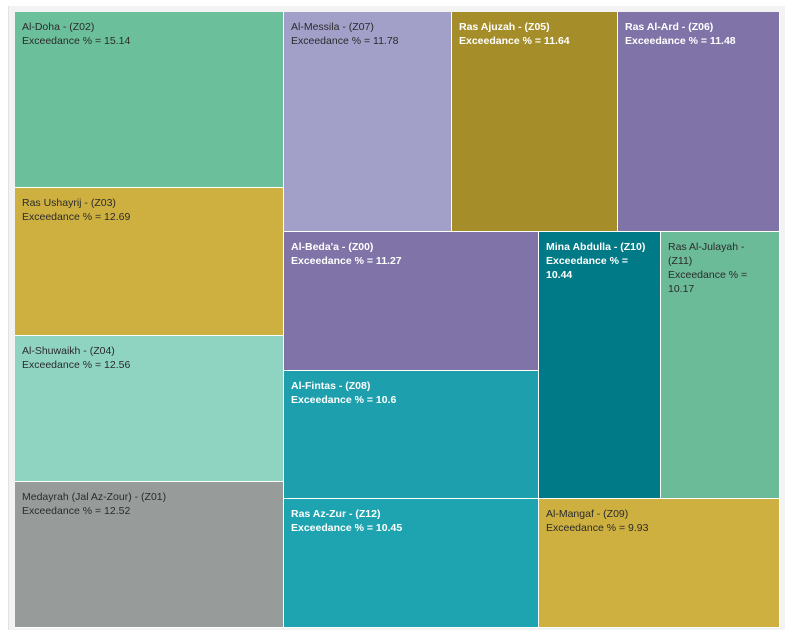  I want to click on treemap-tile-ras-az-zur-z12: Ras Az-Zur - (Z12) Exceedance % = 10.45, so click(411, 563).